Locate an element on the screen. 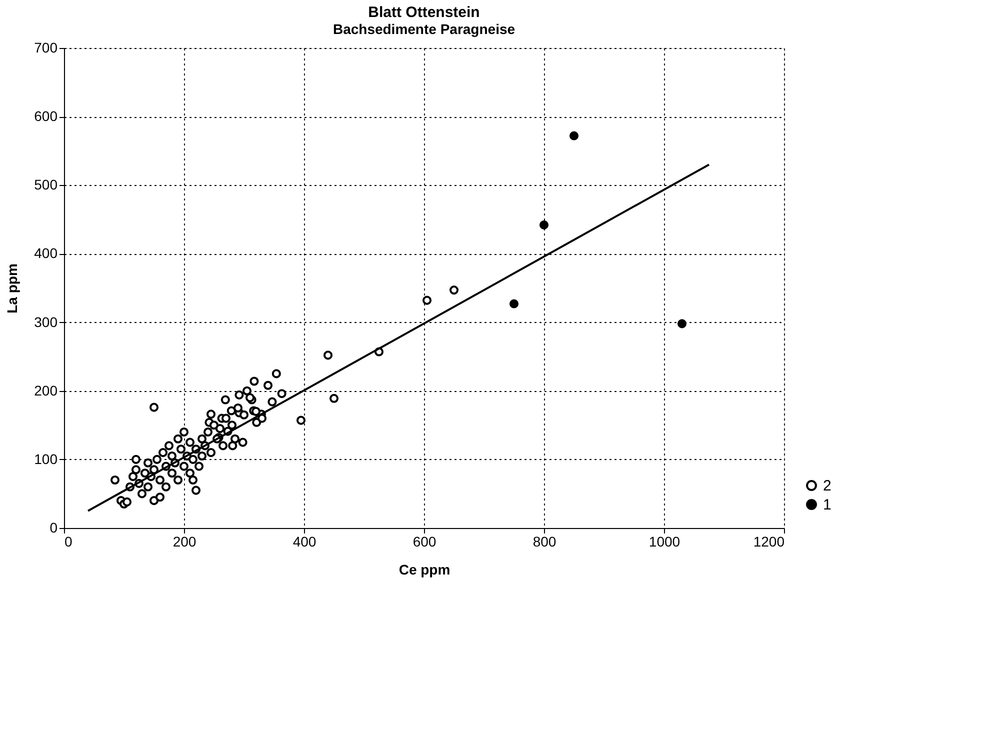 The image size is (989, 744). x-tick-label: 1000 is located at coordinates (664, 542).